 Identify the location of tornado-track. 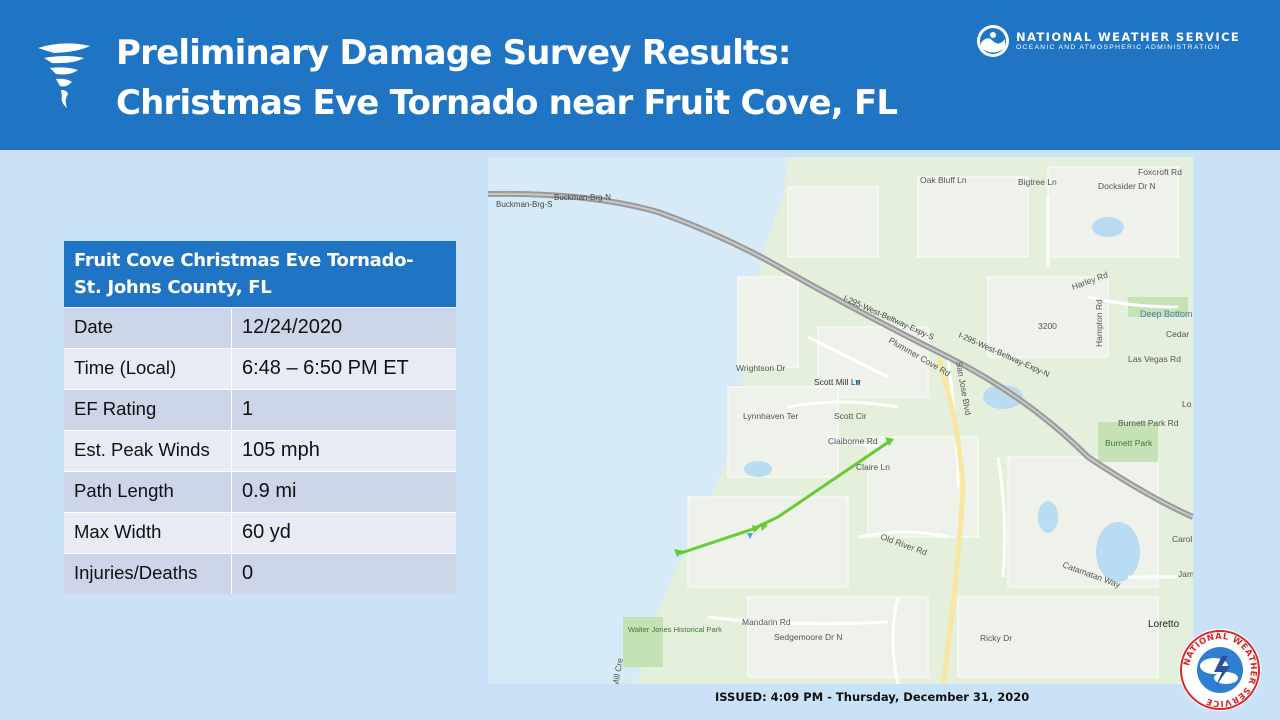
(784, 497).